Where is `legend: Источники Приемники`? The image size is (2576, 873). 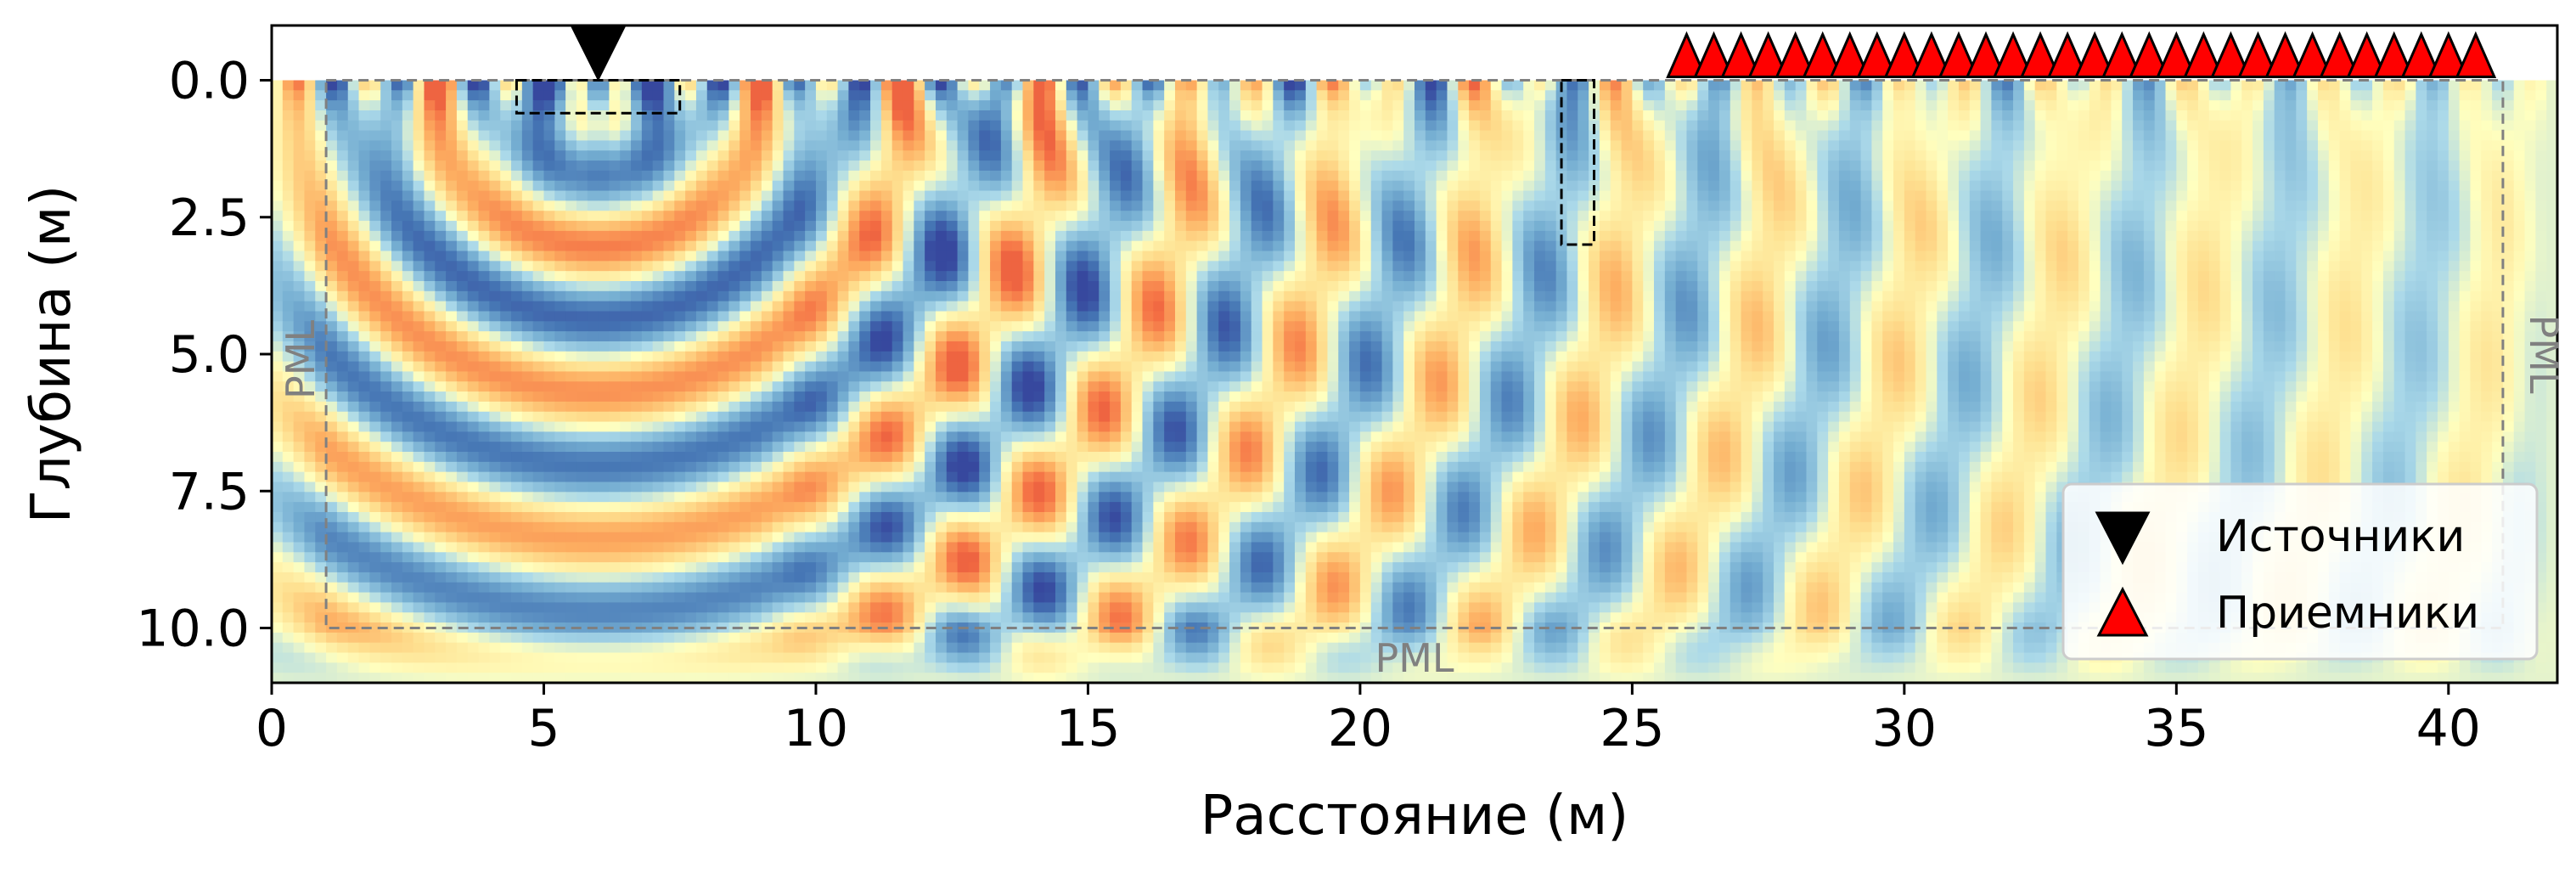 legend: Источники Приемники is located at coordinates (2300, 571).